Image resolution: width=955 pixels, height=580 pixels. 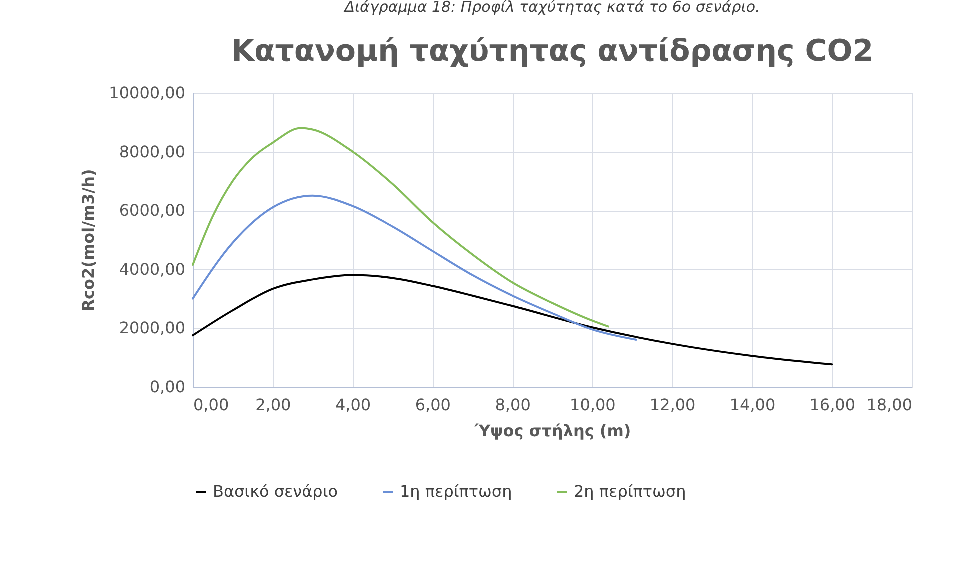 What do you see at coordinates (553, 431) in the screenshot?
I see `x-axis-title: Ύψος στήλης (m)` at bounding box center [553, 431].